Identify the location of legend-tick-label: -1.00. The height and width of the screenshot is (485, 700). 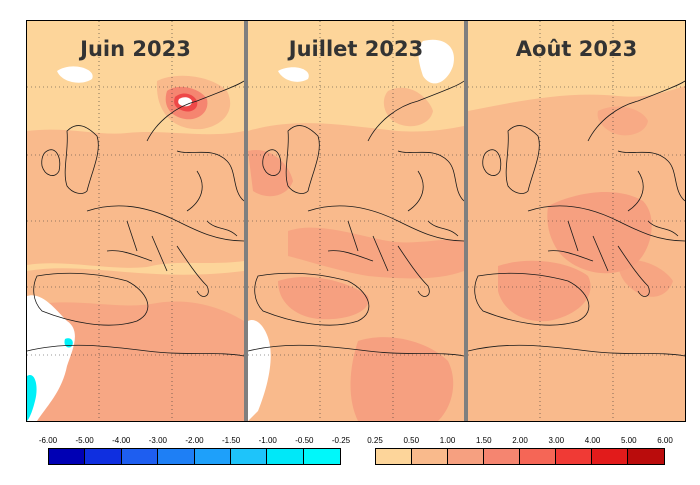
(267, 440).